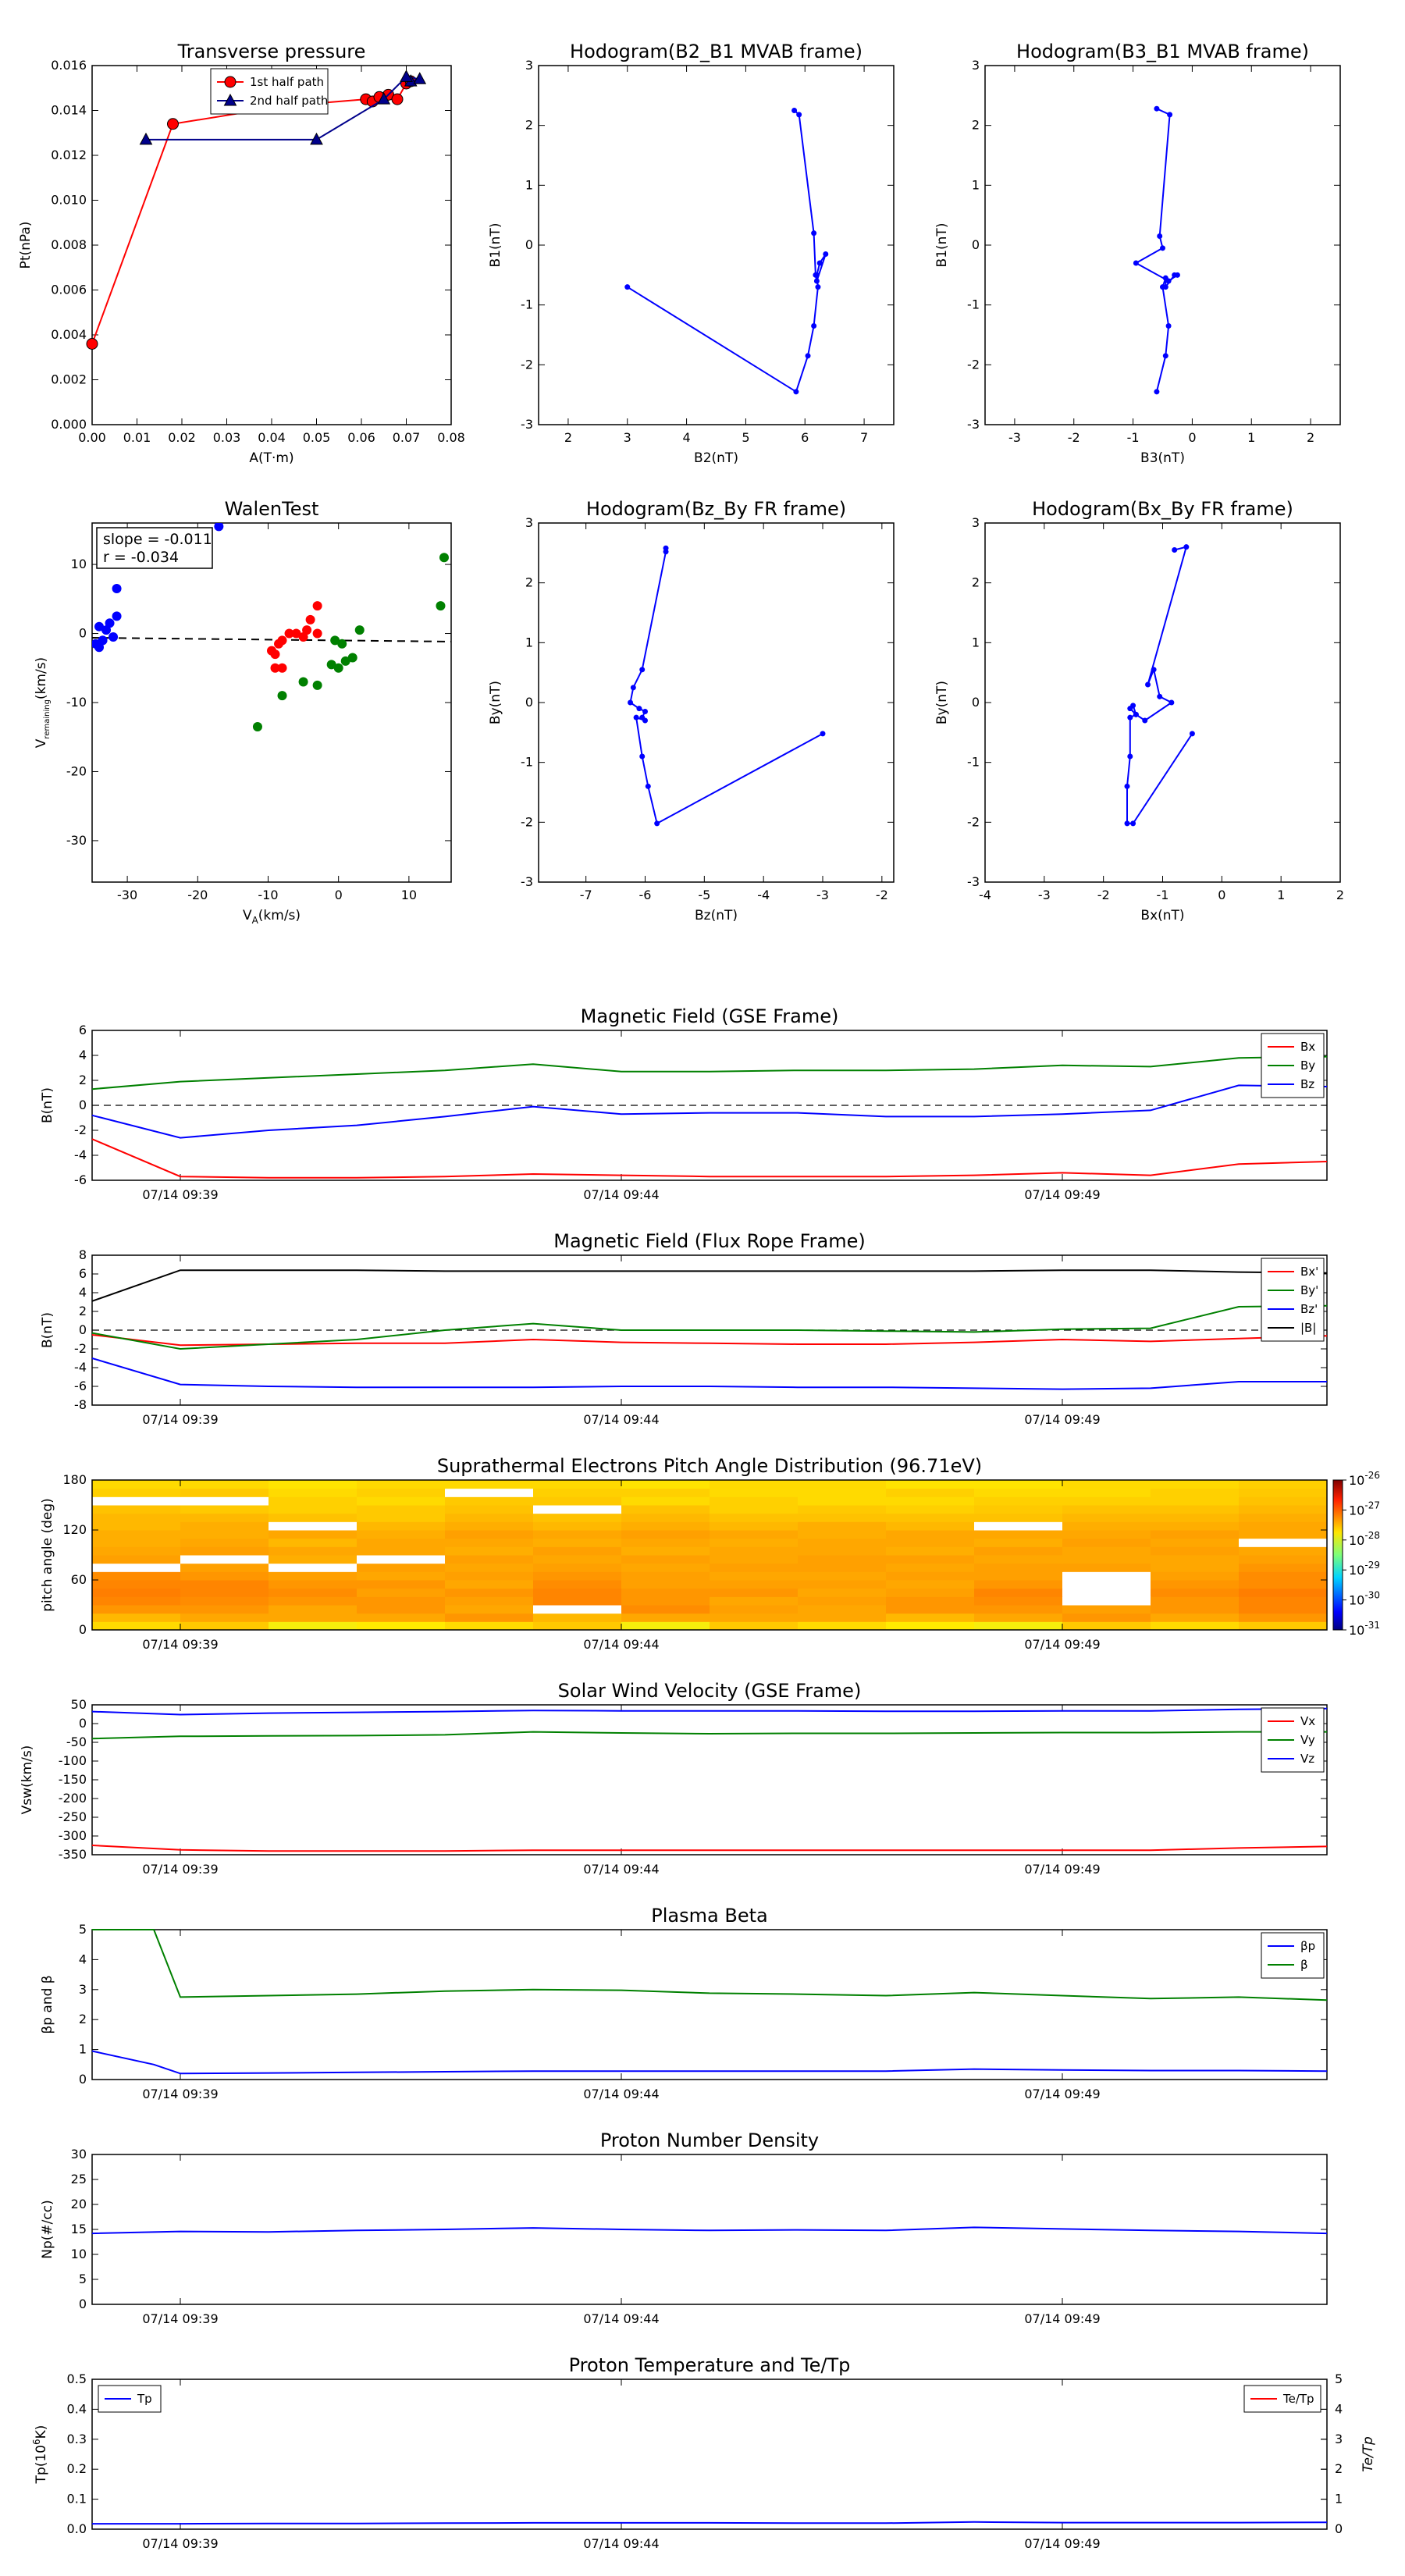 This screenshot has width=1405, height=2576. I want to click on y-tick-label: -100, so click(73, 1760).